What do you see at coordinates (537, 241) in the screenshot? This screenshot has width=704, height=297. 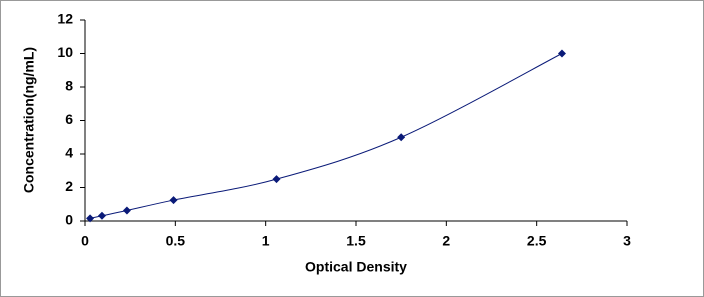 I see `x-tick-label: 2.5` at bounding box center [537, 241].